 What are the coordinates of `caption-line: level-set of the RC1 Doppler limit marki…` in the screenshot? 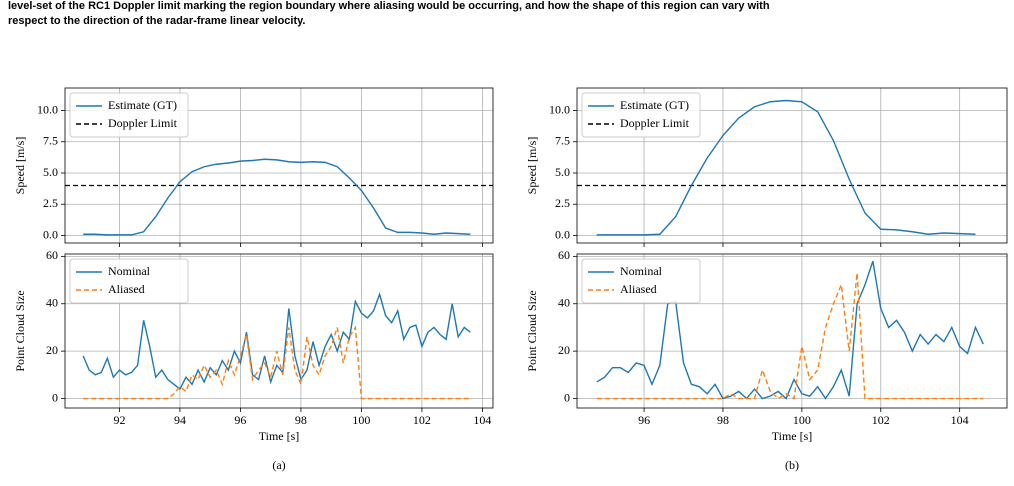 It's located at (389, 6).